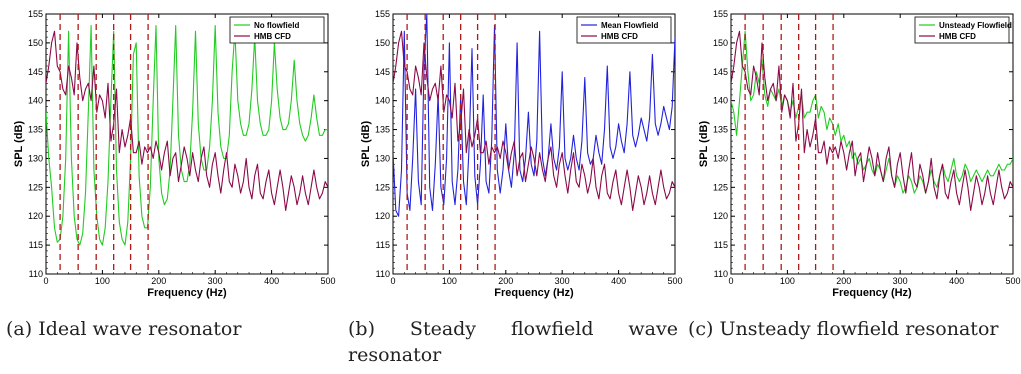 The image size is (1021, 374). Describe the element at coordinates (975, 25) in the screenshot. I see `legend-label: Unsteady Flowfield` at that location.